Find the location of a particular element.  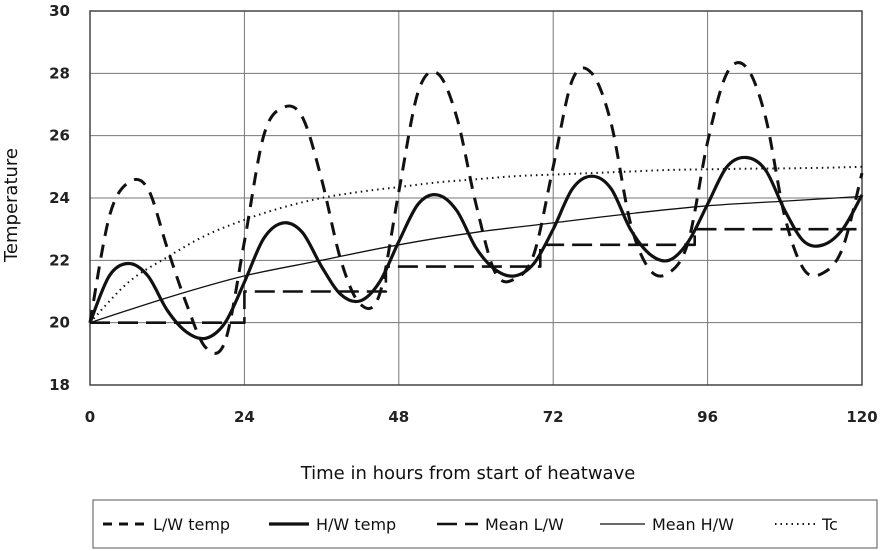

y-tick-labels: 18 20 22 24 26 28 30 is located at coordinates (59, 198).